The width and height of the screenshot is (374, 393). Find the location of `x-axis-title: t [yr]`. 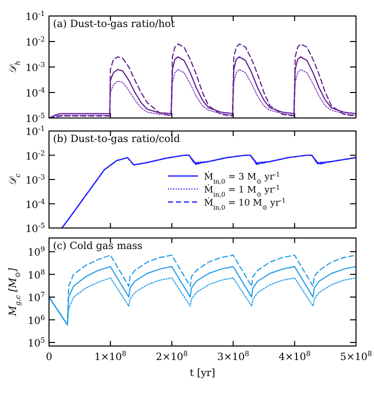

x-axis-title: t [yr] is located at coordinates (203, 373).